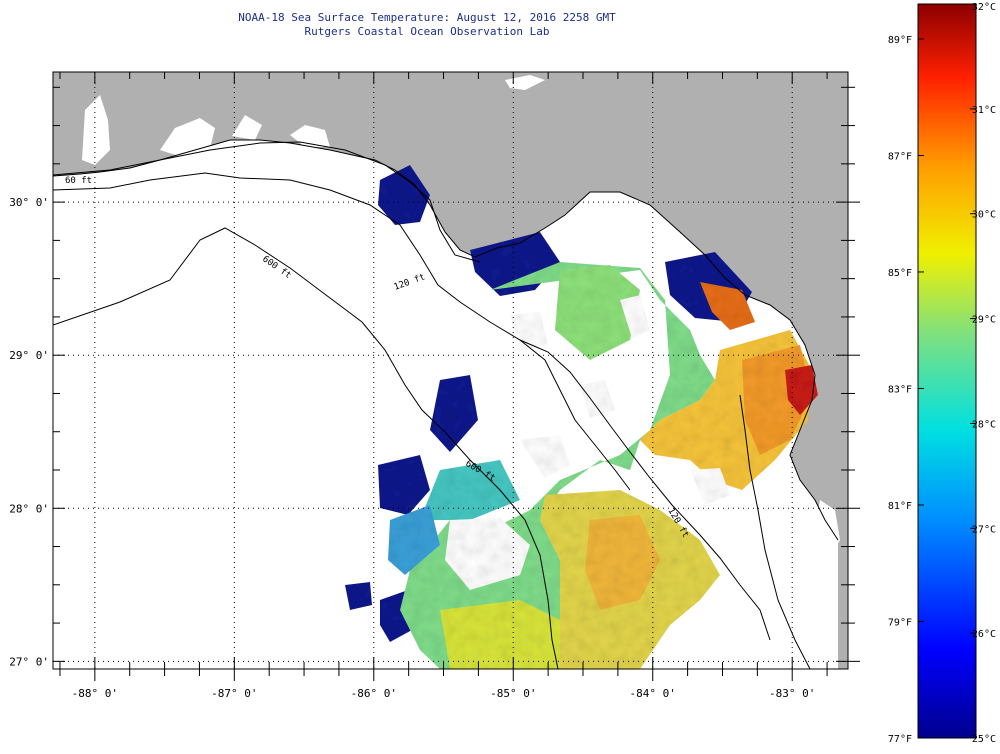  I want to click on colorbar-celsius-label: 31°C, so click(984, 110).